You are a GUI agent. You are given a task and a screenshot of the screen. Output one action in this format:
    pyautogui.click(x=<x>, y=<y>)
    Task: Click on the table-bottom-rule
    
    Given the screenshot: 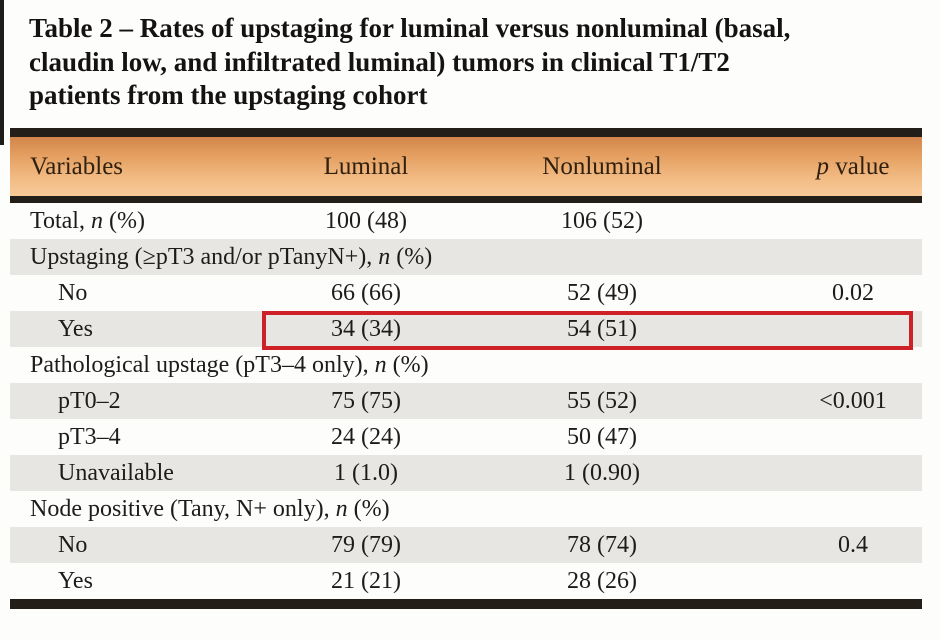 What is the action you would take?
    pyautogui.click(x=466, y=604)
    